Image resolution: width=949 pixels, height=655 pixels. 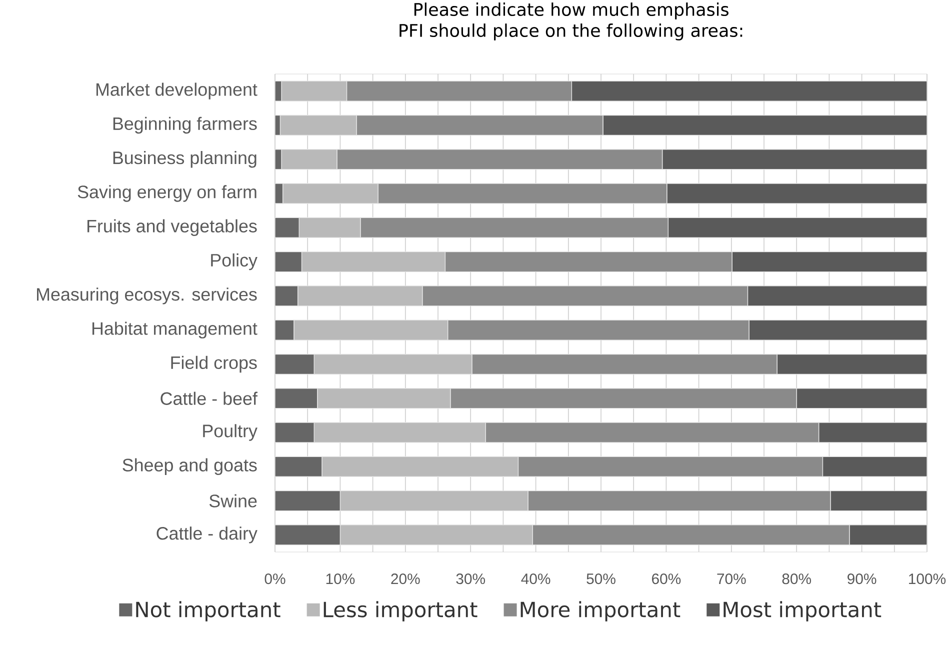 What do you see at coordinates (927, 579) in the screenshot?
I see `x-tick-label: 100%` at bounding box center [927, 579].